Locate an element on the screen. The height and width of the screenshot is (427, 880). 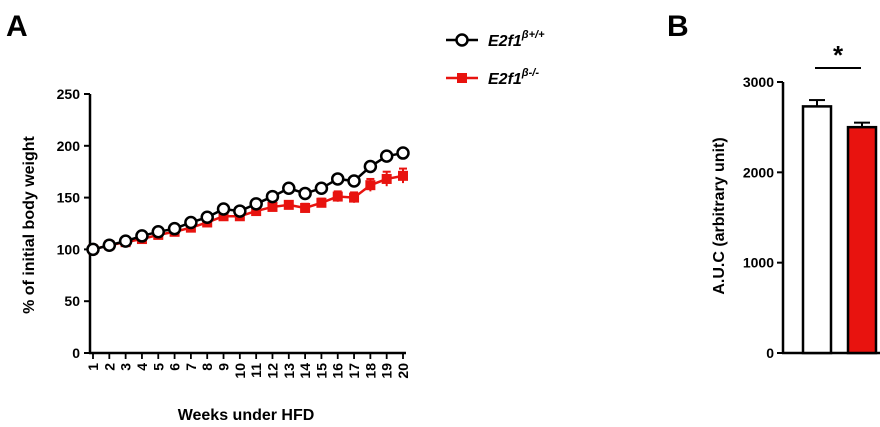
auc-bar-chart: 0 1000 2000 3000 A.U.C (arbitrary unit) * is located at coordinates (795, 200).